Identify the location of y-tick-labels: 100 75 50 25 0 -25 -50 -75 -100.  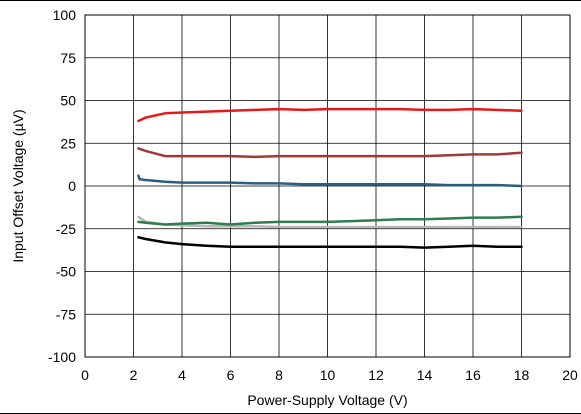
(62, 186).